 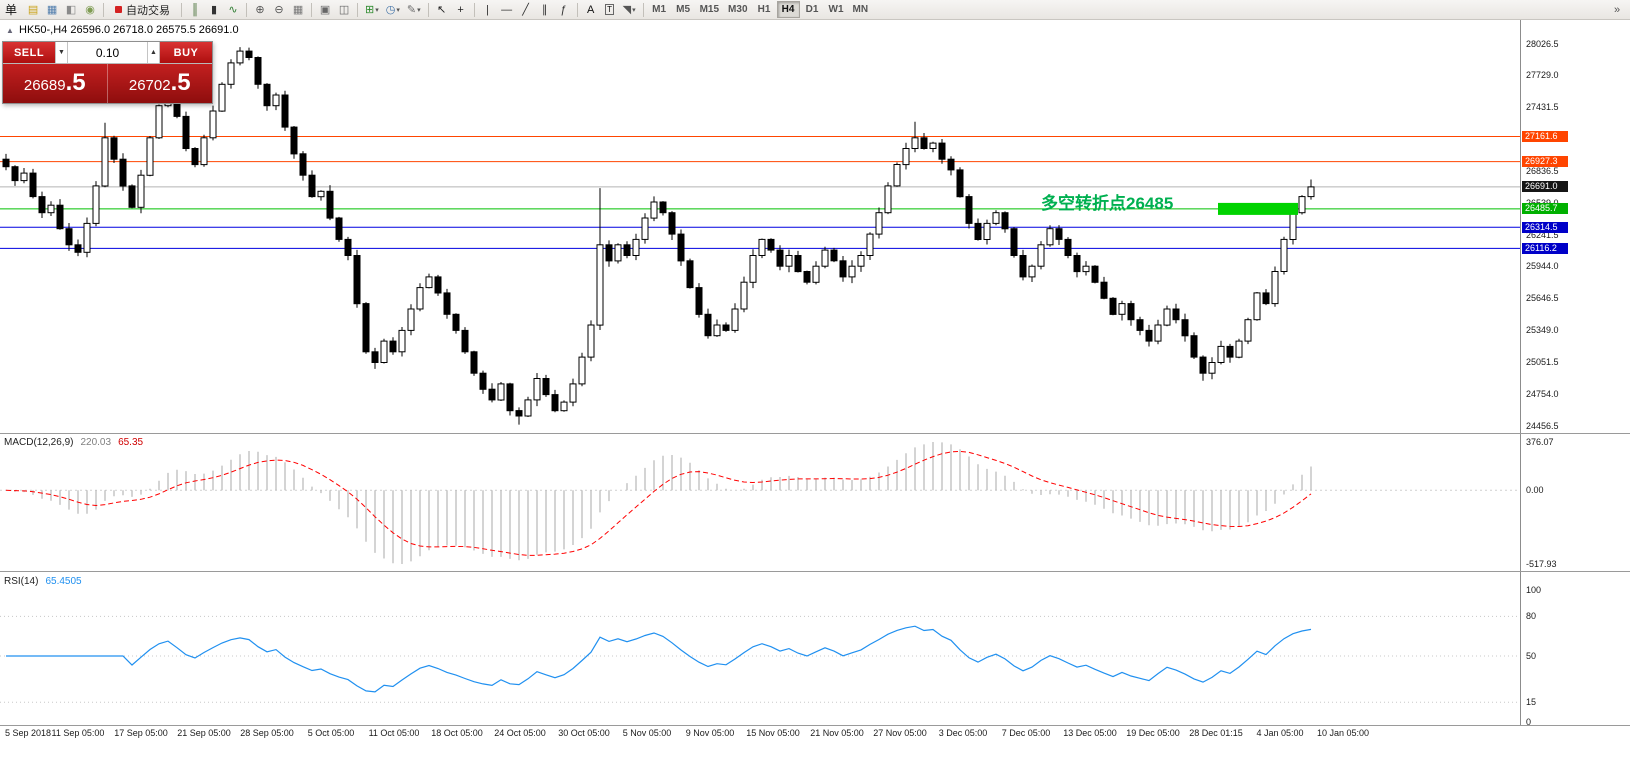 I want to click on buy-button: BUY, so click(x=186, y=52).